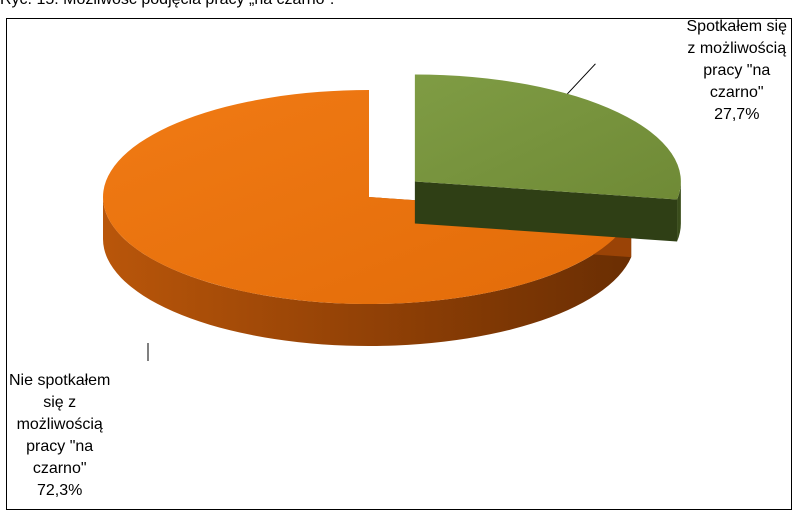 The width and height of the screenshot is (795, 512). What do you see at coordinates (737, 115) in the screenshot?
I see `slice-value-label: 27,7%` at bounding box center [737, 115].